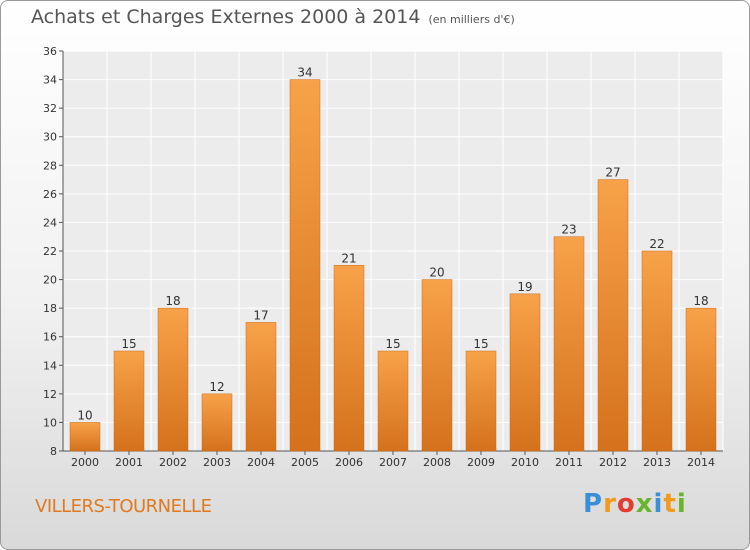 Image resolution: width=750 pixels, height=550 pixels. What do you see at coordinates (50, 137) in the screenshot?
I see `y-tick-label: 30` at bounding box center [50, 137].